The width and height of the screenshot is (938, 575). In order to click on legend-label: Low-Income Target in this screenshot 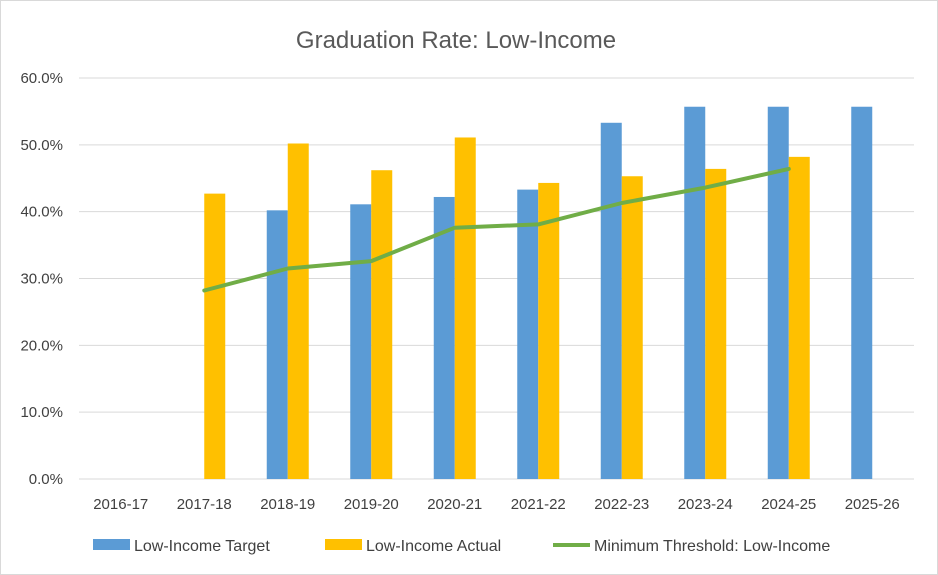, I will do `click(202, 546)`.